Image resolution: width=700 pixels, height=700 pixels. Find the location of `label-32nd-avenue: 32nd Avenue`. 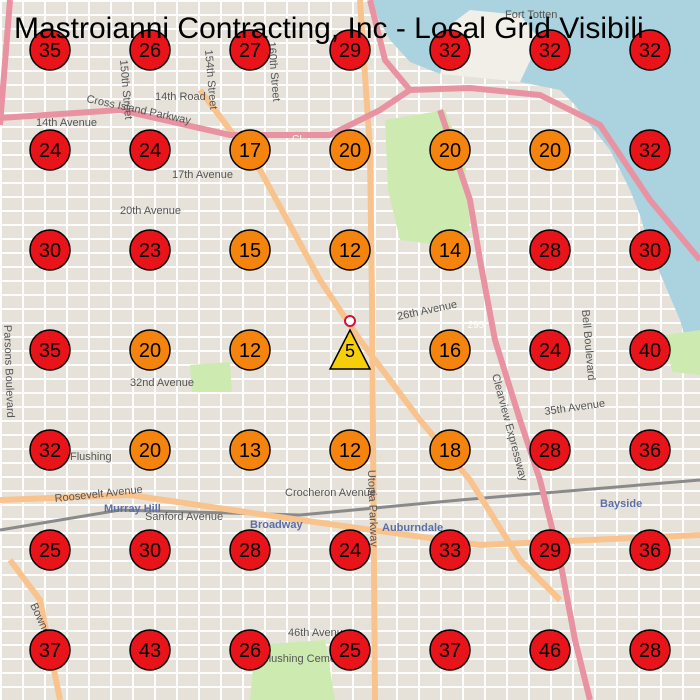

label-32nd-avenue: 32nd Avenue is located at coordinates (162, 383).